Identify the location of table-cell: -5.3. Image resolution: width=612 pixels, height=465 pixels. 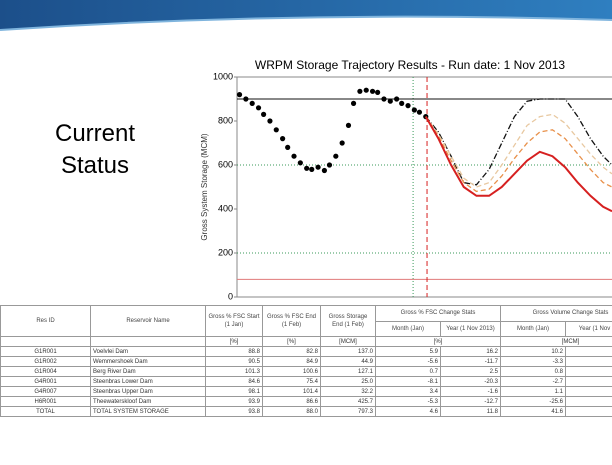
(408, 401).